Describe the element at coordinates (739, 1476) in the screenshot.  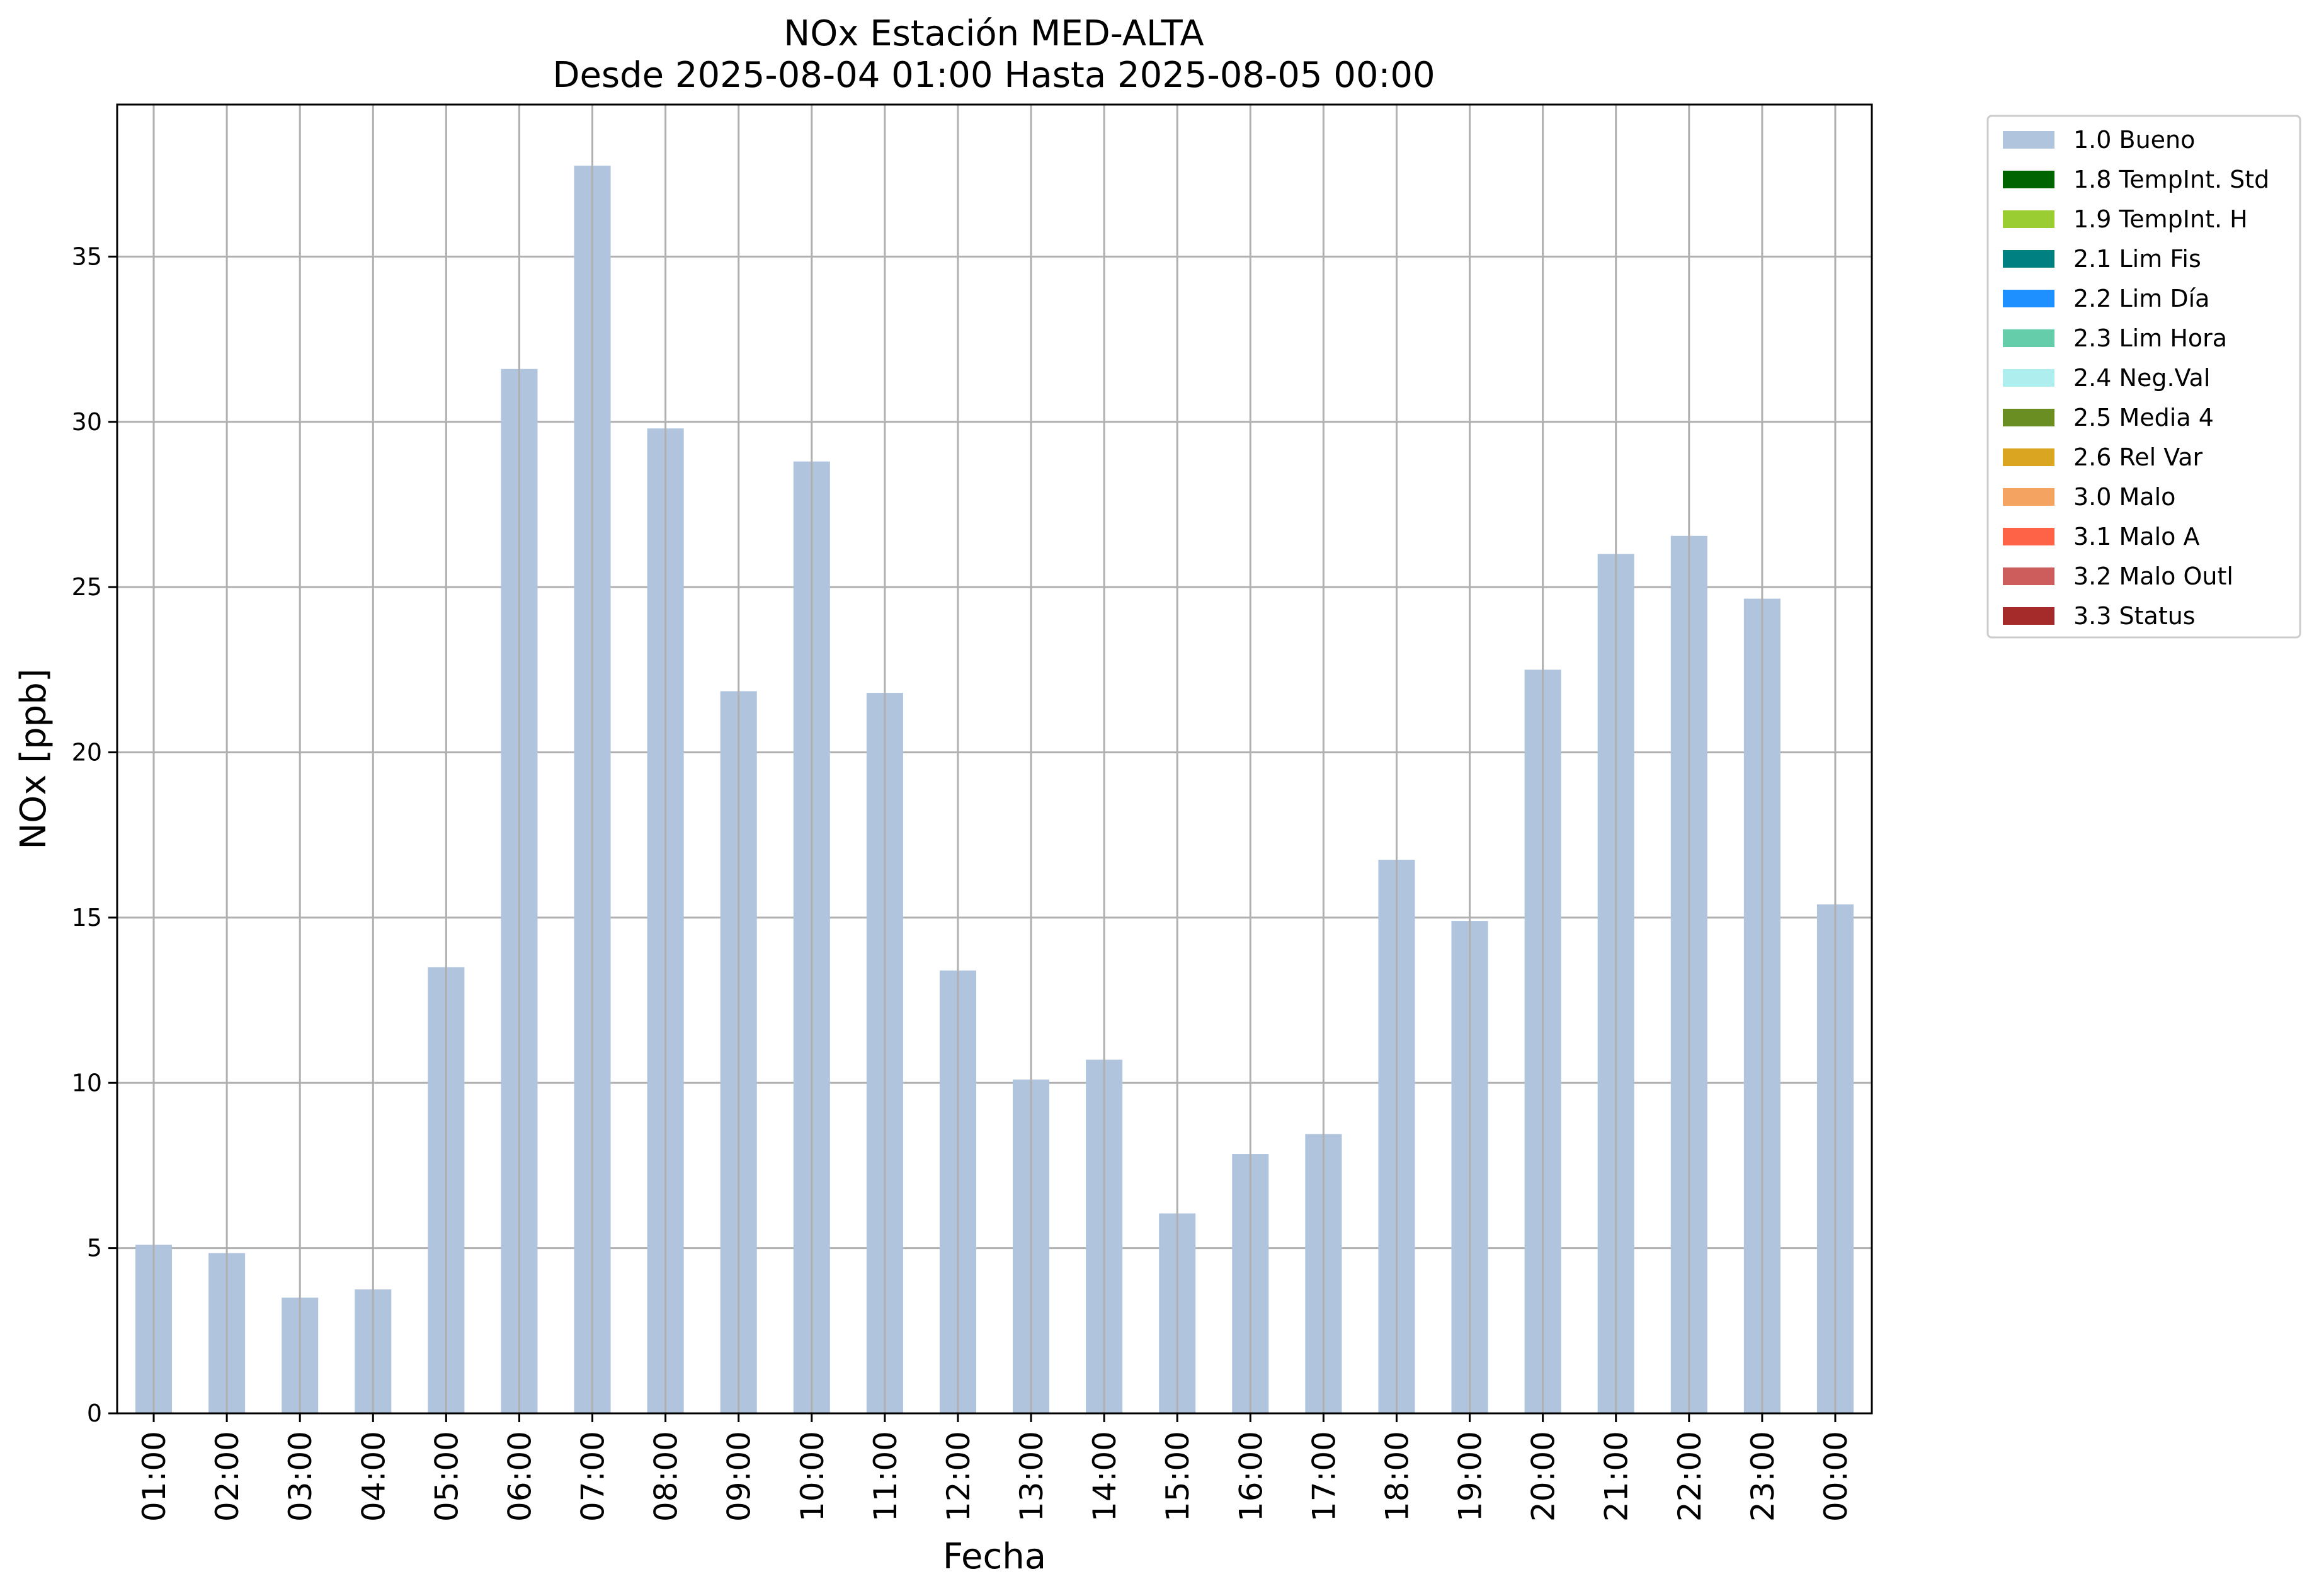
I see `x-tick-label: 09:00` at that location.